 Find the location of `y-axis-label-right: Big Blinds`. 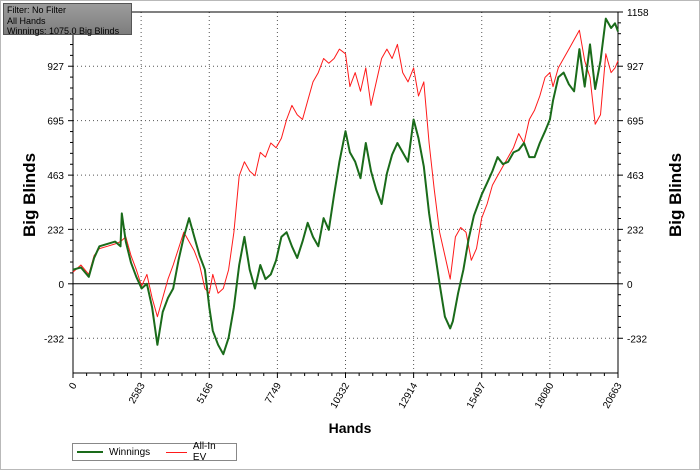

y-axis-label-right: Big Blinds is located at coordinates (675, 195).